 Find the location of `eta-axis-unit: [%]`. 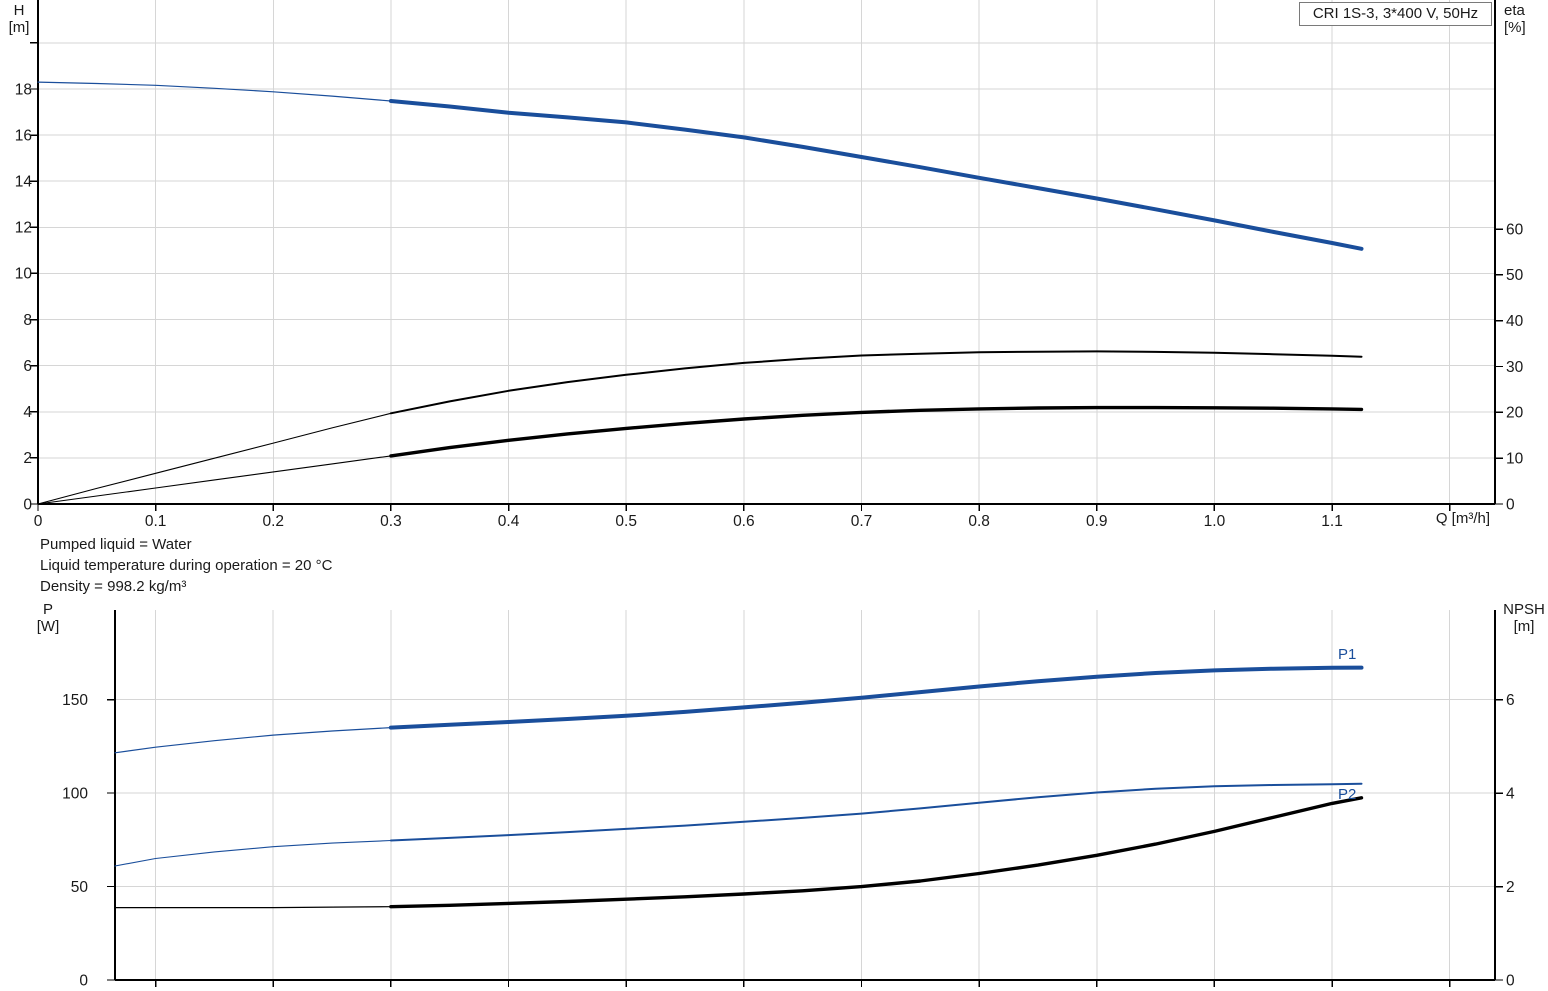

eta-axis-unit: [%] is located at coordinates (1515, 27).